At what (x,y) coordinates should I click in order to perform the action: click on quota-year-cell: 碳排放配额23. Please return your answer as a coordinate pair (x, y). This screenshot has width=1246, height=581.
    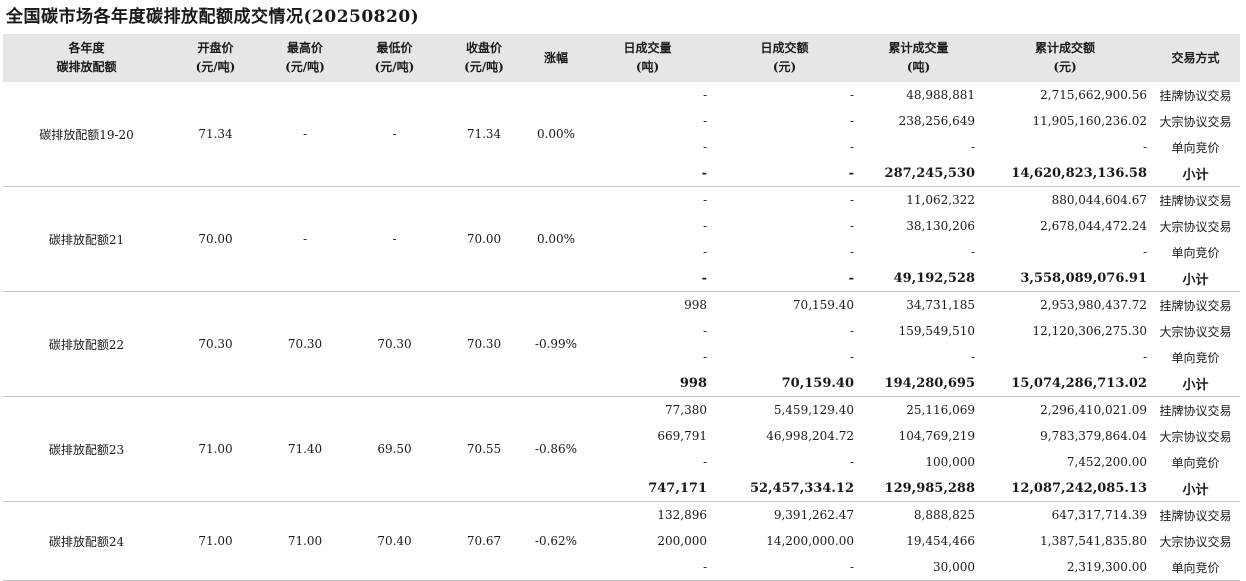
    Looking at the image, I should click on (86, 449).